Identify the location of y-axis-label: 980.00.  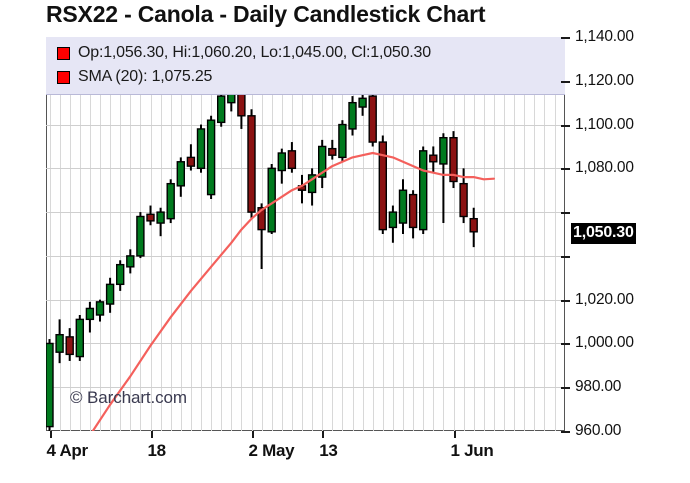
(598, 387).